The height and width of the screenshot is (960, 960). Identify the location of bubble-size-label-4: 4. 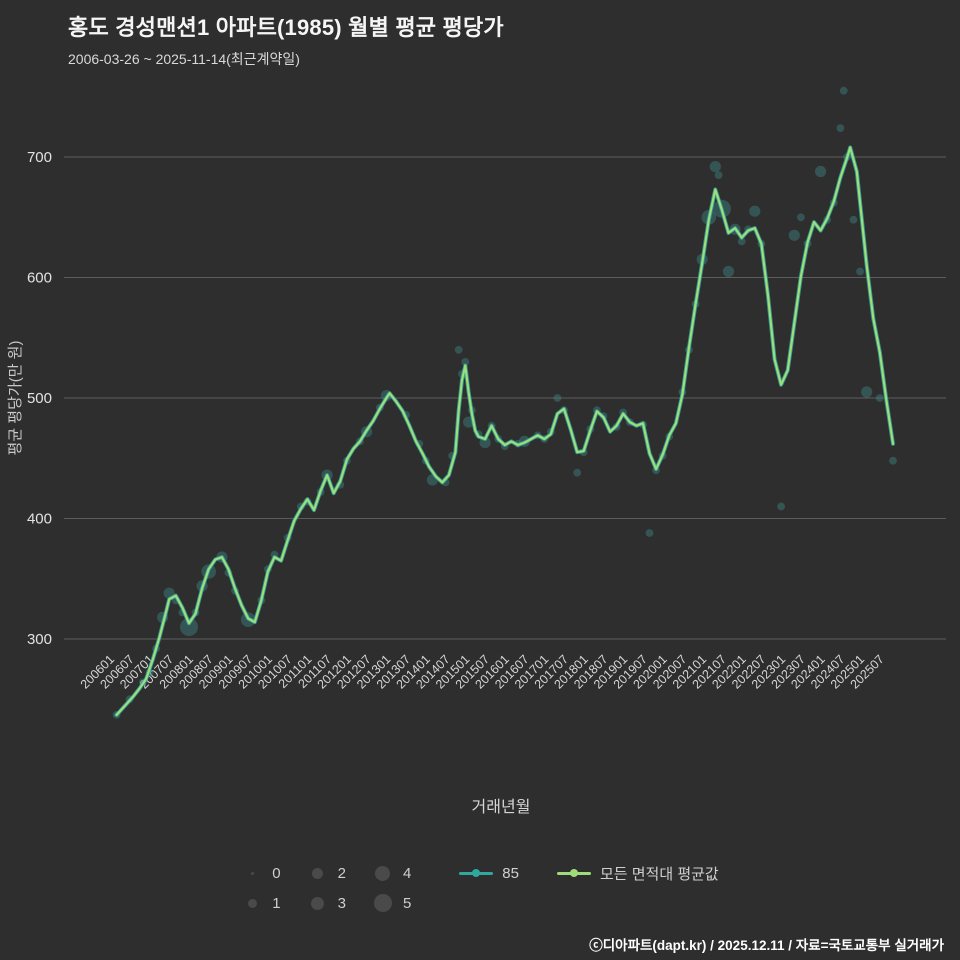
(407, 873).